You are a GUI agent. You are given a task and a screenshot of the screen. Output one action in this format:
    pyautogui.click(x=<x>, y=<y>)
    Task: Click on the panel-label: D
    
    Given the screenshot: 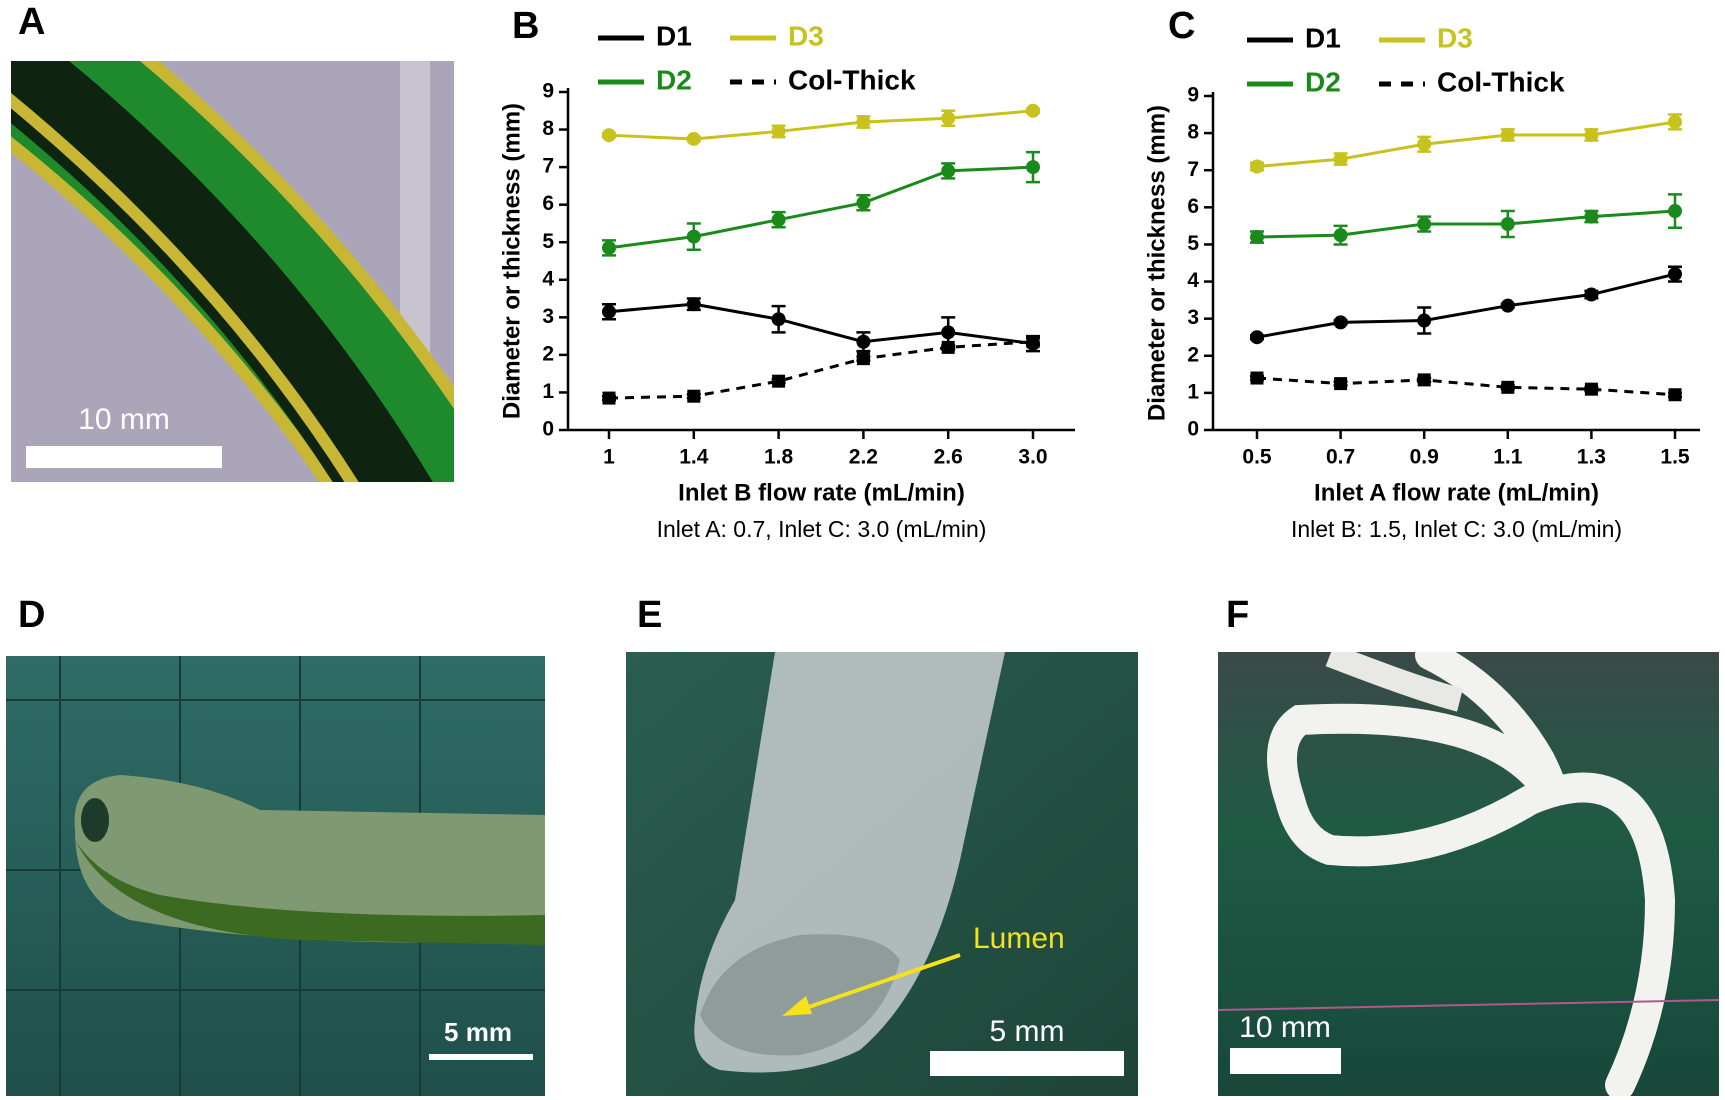 What is the action you would take?
    pyautogui.click(x=31, y=615)
    